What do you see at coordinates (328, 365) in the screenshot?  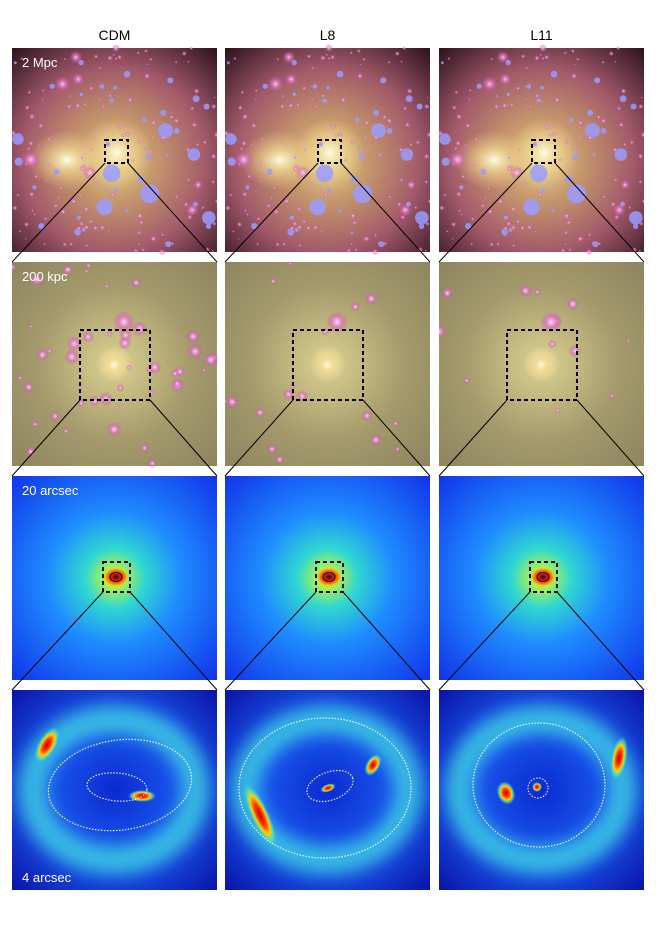 I see `zoom-box` at bounding box center [328, 365].